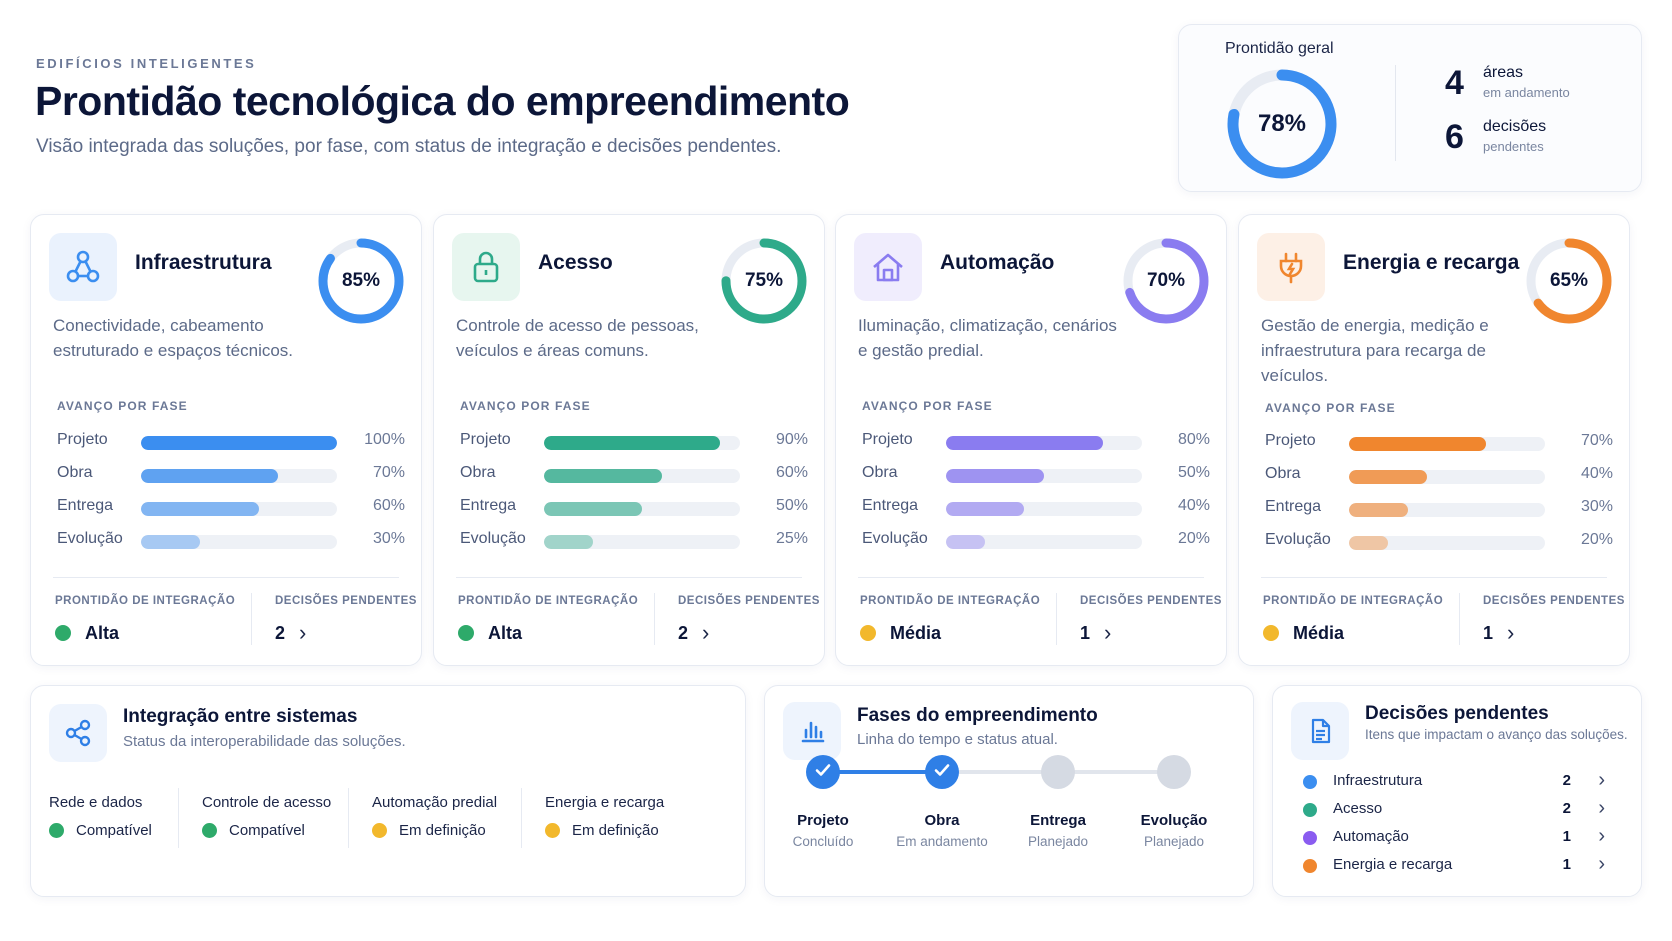  I want to click on stat-value: 4, so click(1454, 83).